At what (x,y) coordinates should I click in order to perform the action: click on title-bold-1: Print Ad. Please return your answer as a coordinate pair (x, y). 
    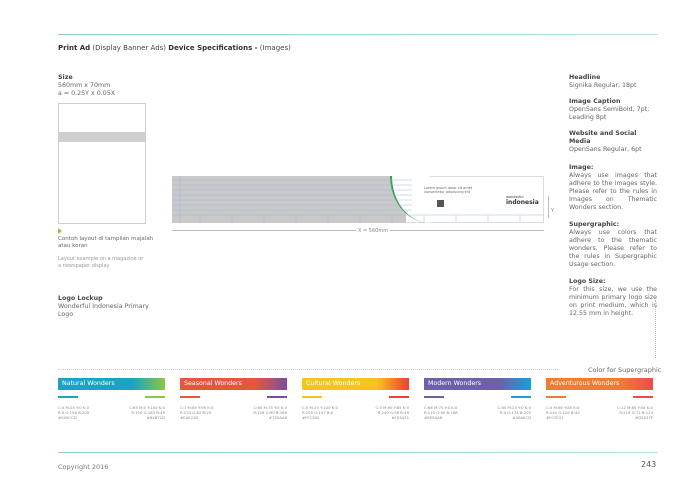
    Looking at the image, I should click on (74, 48).